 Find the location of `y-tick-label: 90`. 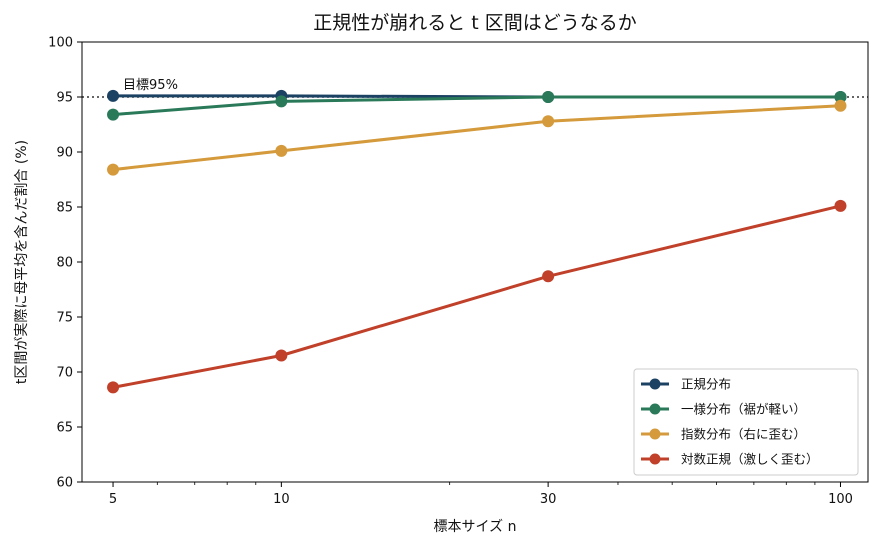

y-tick-label: 90 is located at coordinates (64, 153).